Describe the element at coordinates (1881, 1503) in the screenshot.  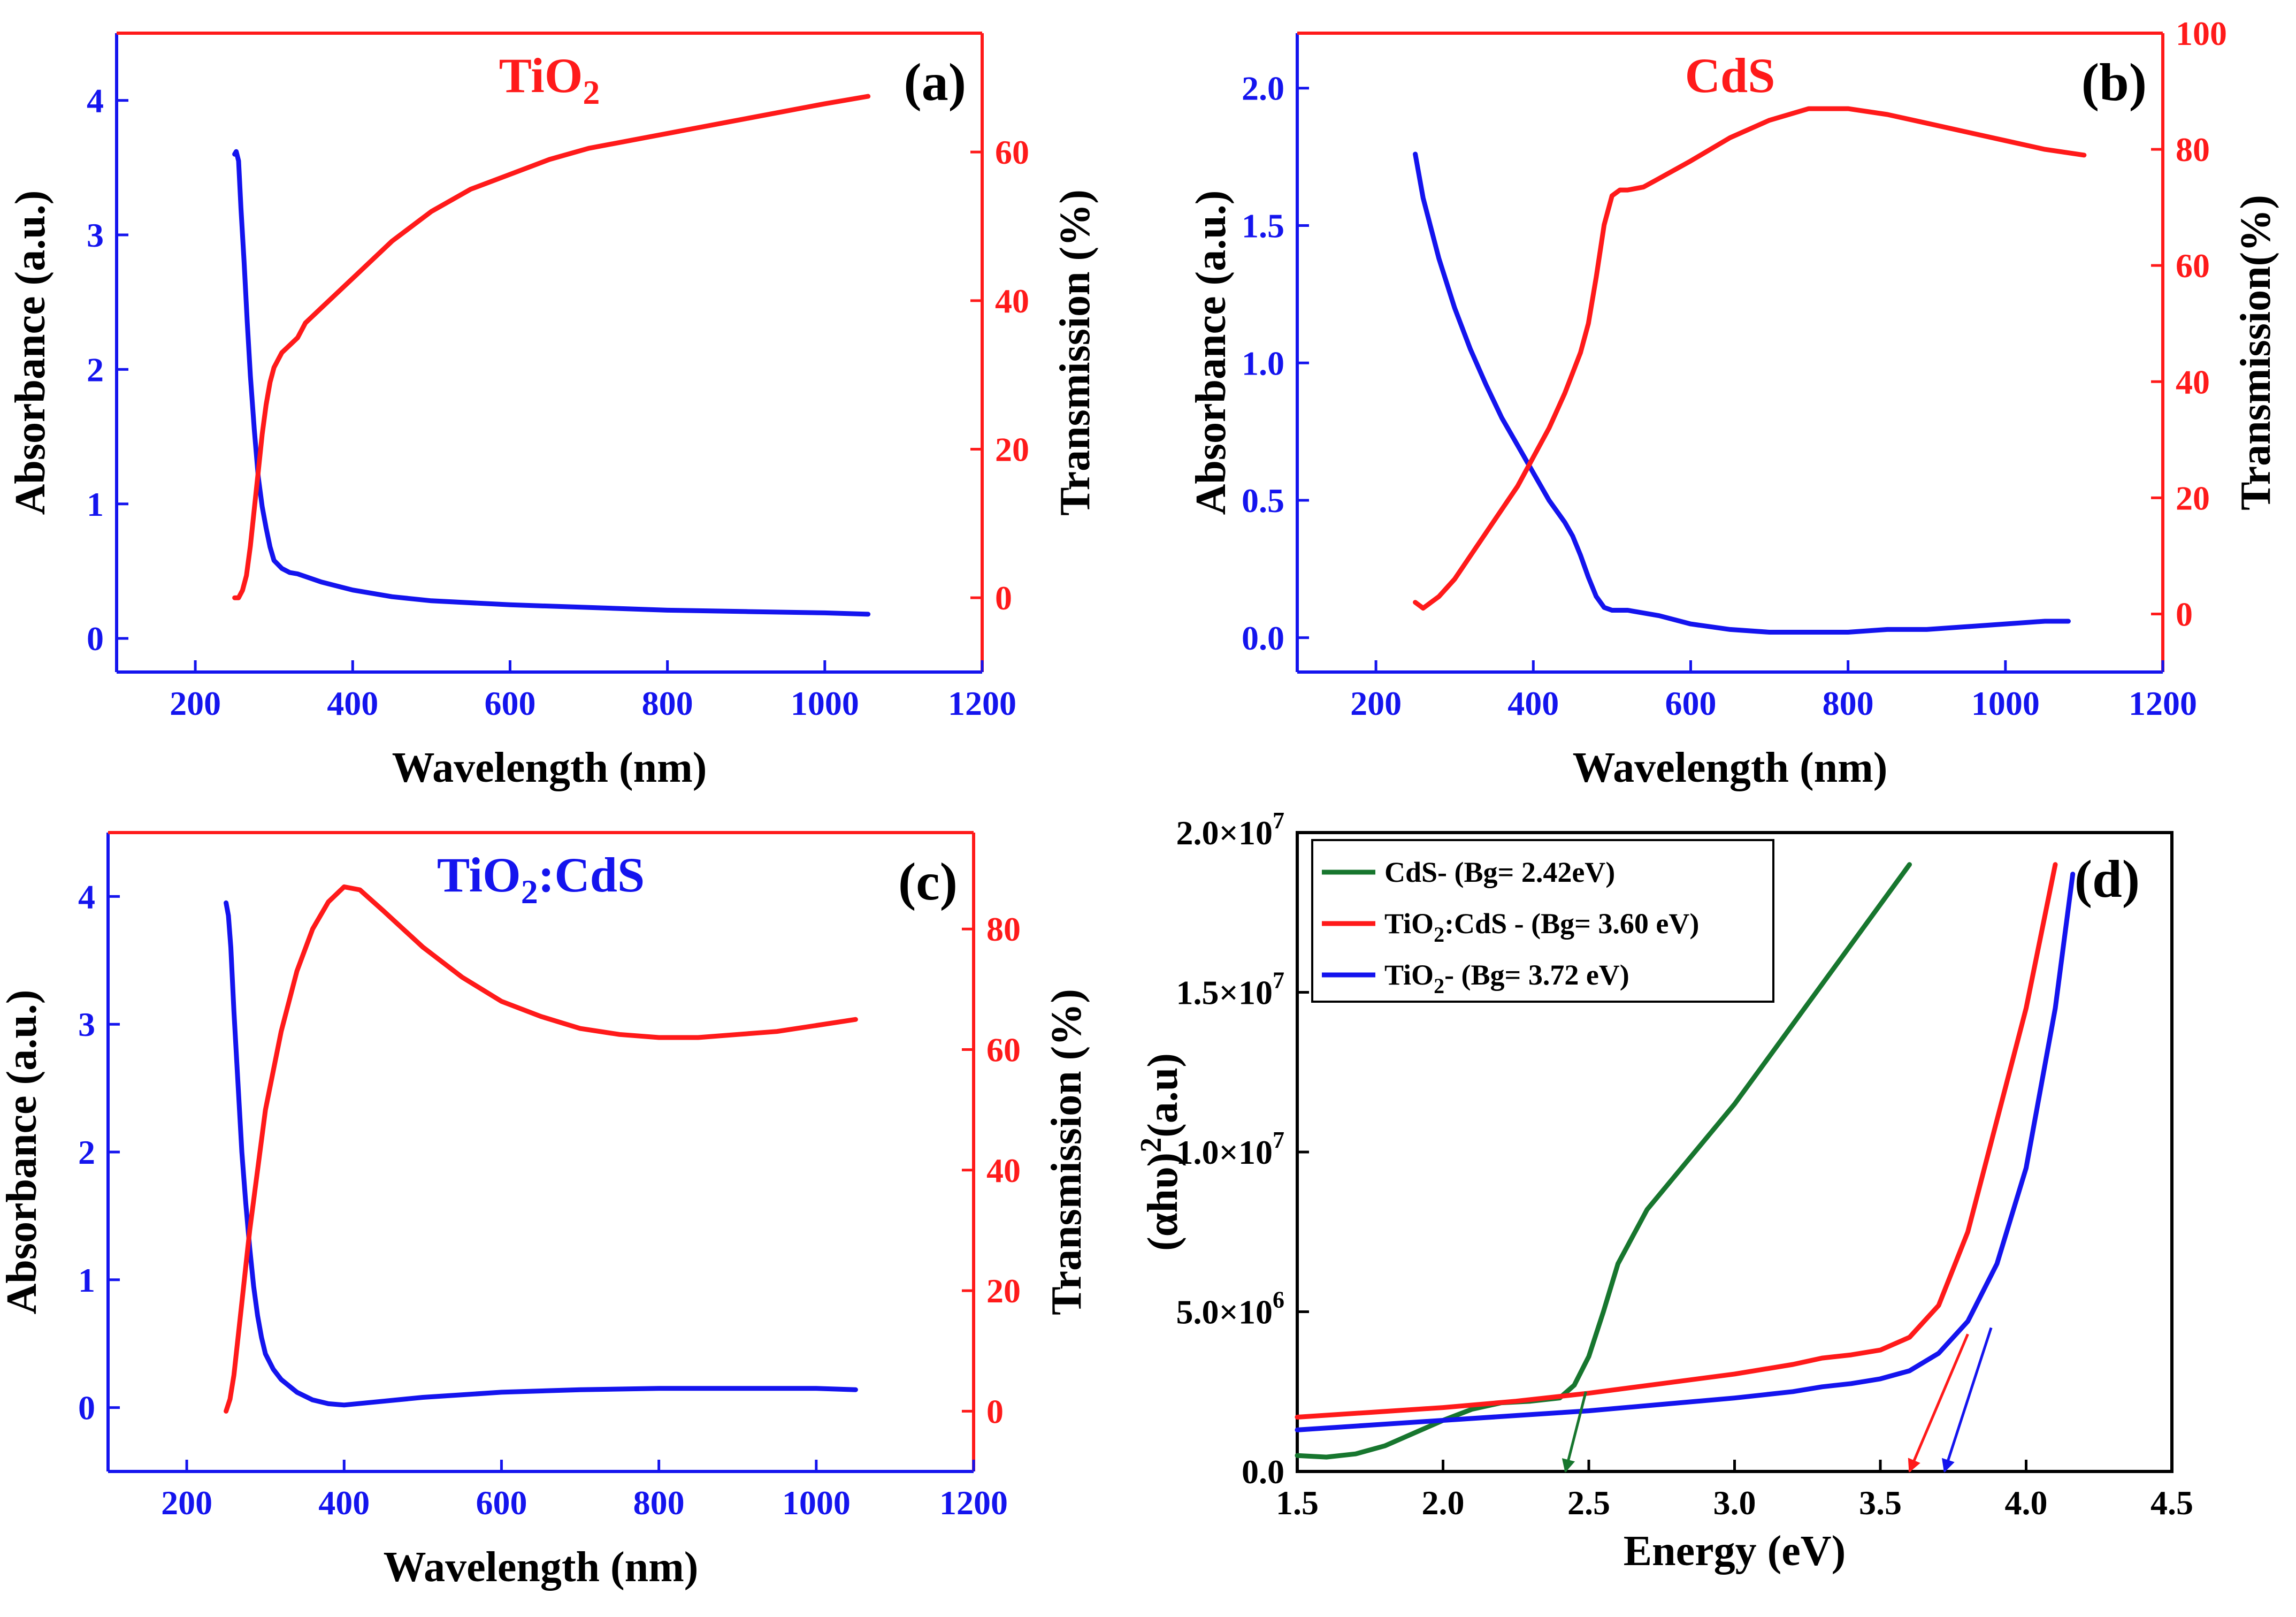
I see `x-tick-label: 3.5` at that location.